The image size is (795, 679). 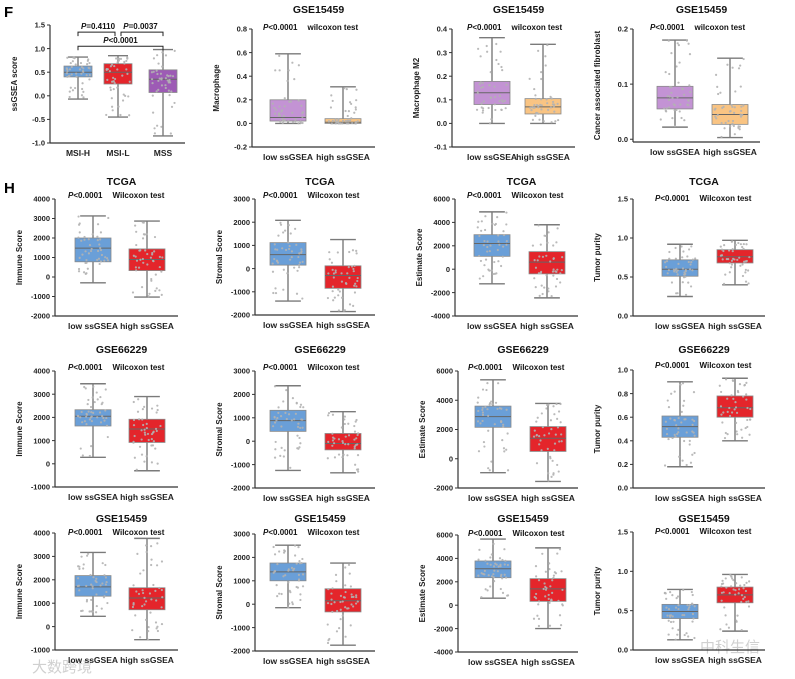 I want to click on p-value-annotation: P<0.0001 Wilcoxon test, so click(x=516, y=367).